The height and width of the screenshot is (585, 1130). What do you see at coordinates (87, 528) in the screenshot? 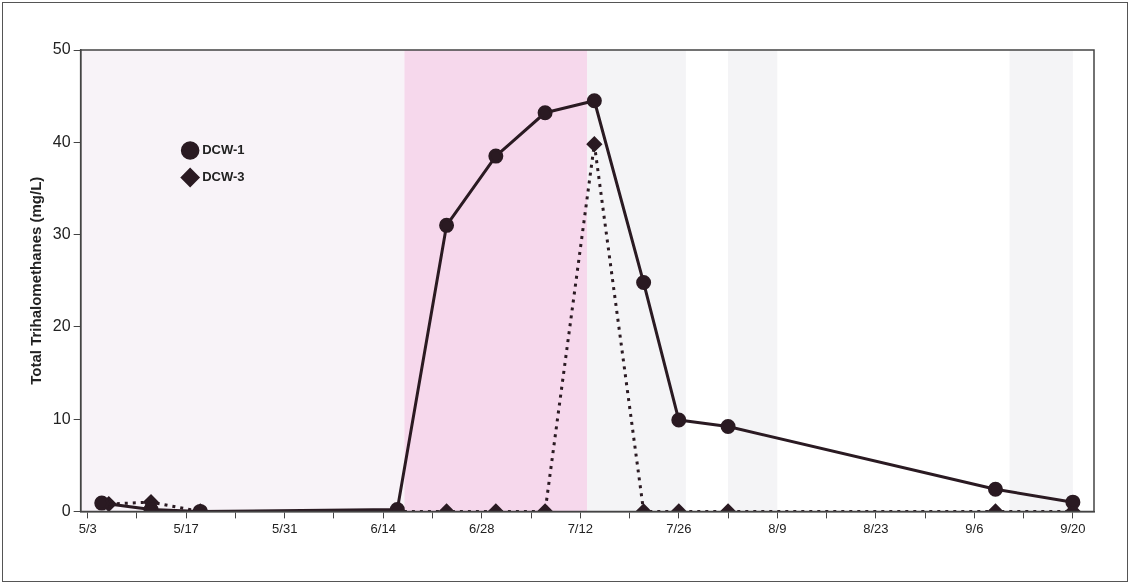
I see `x-tick-label: 5/3` at bounding box center [87, 528].